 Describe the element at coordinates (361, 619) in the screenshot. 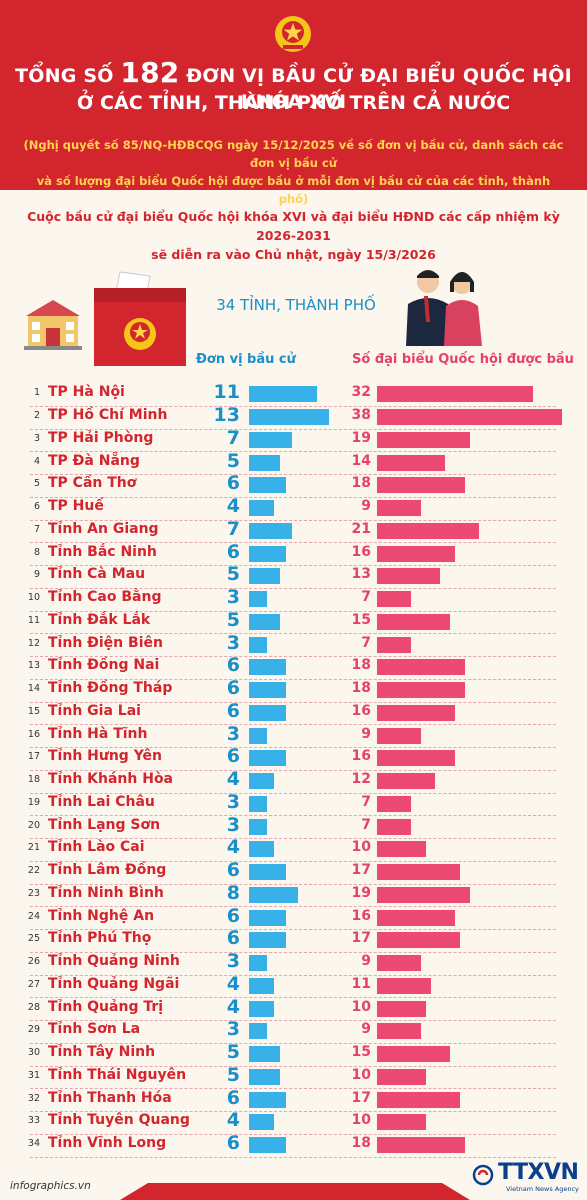

I see `delegates-label: 15` at that location.